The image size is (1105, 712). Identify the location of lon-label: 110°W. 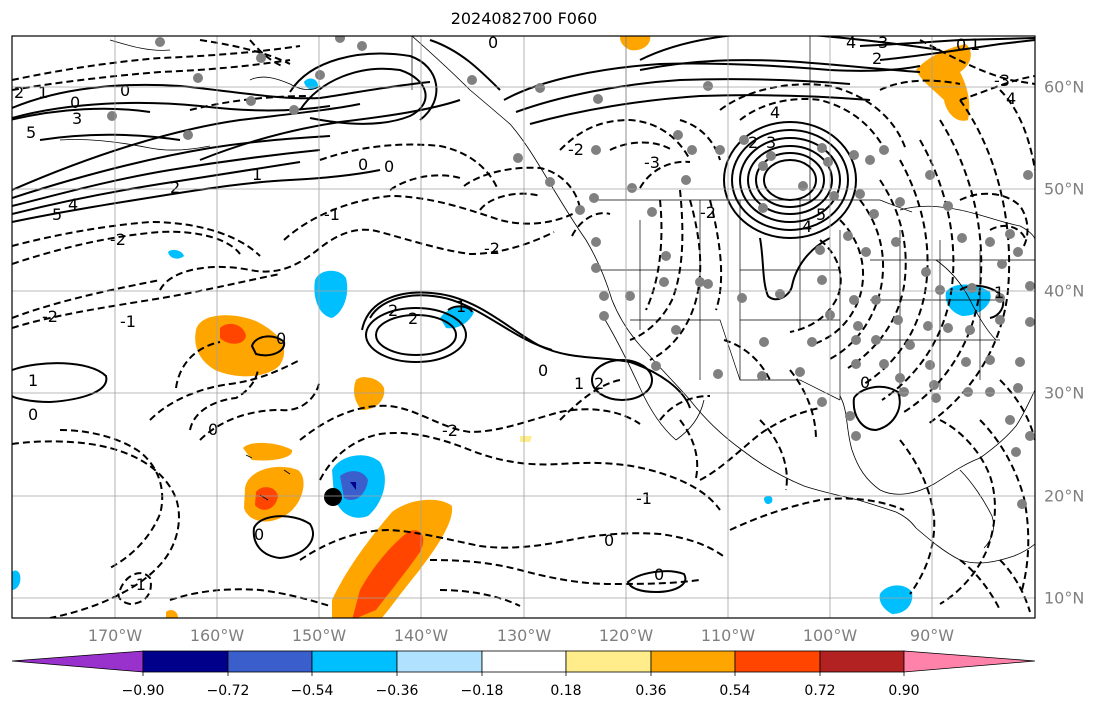
(728, 635).